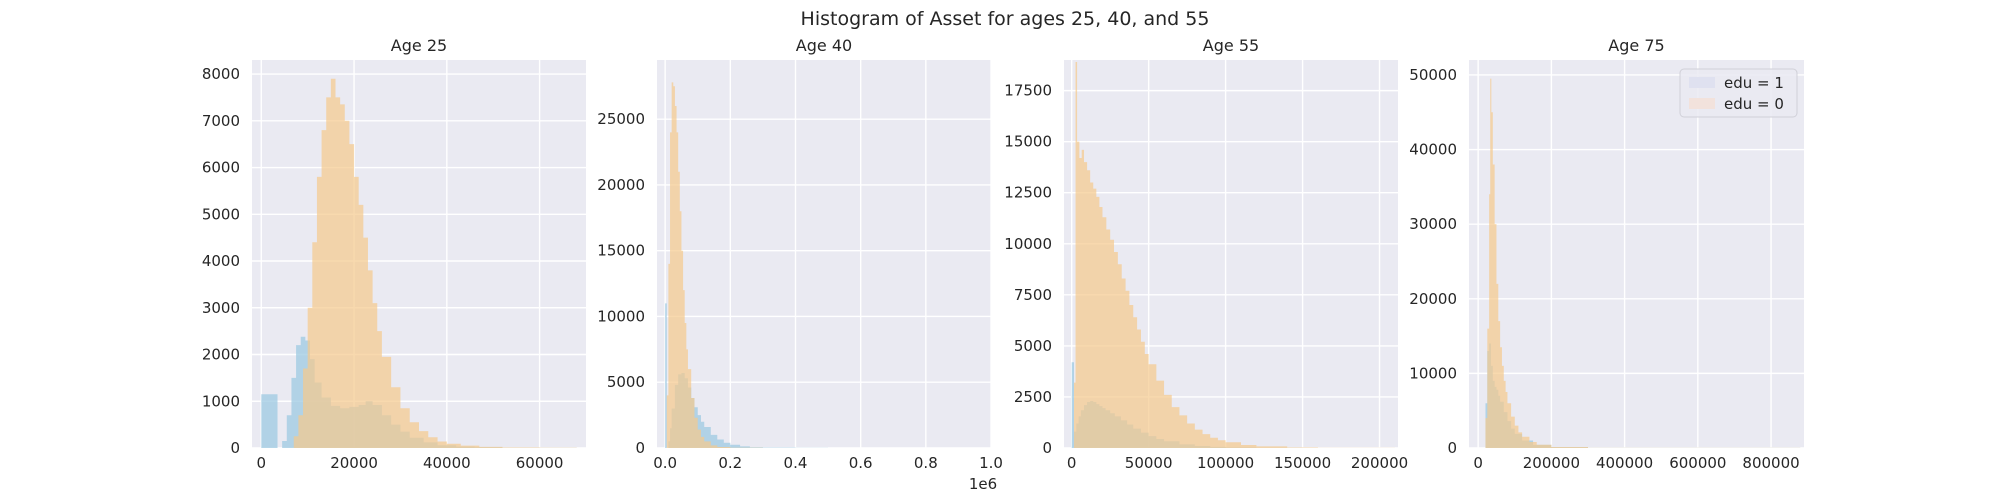  I want to click on legend-label-edu0: edu = 0, so click(1754, 104).